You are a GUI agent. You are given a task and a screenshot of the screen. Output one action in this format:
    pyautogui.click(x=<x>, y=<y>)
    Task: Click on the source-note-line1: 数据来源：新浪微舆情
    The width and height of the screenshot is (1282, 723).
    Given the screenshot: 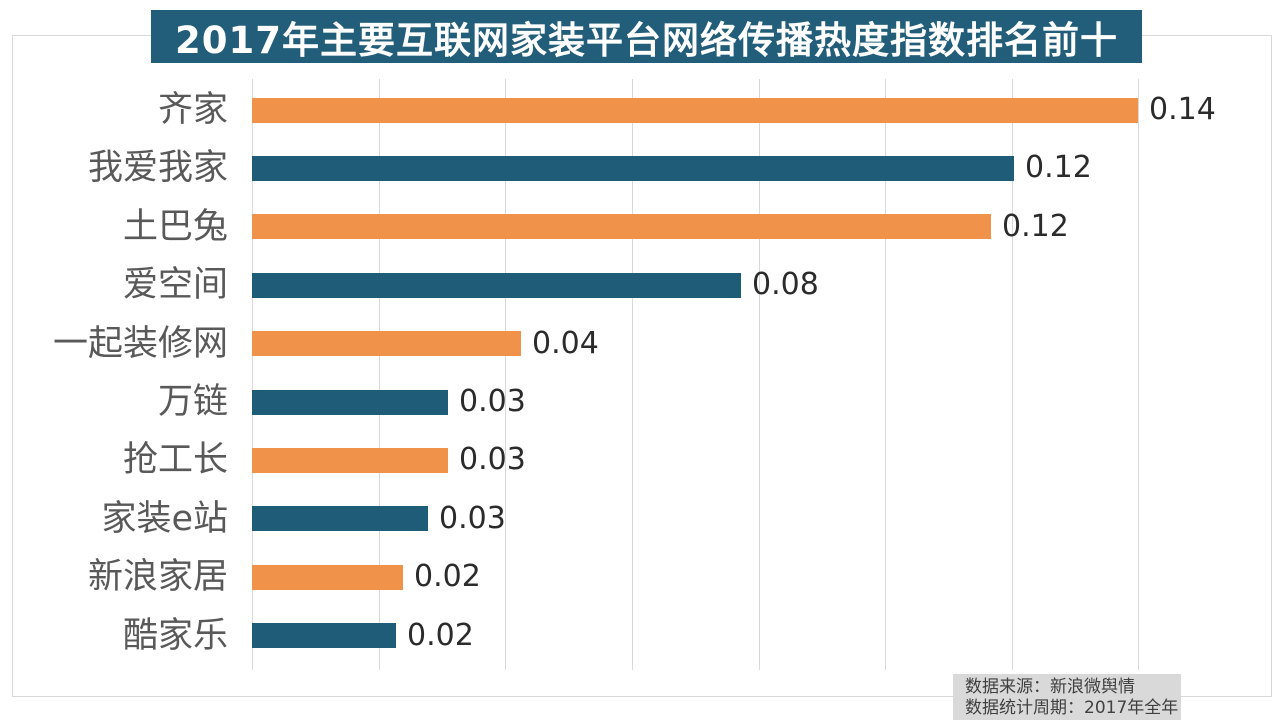 What is the action you would take?
    pyautogui.click(x=1050, y=687)
    